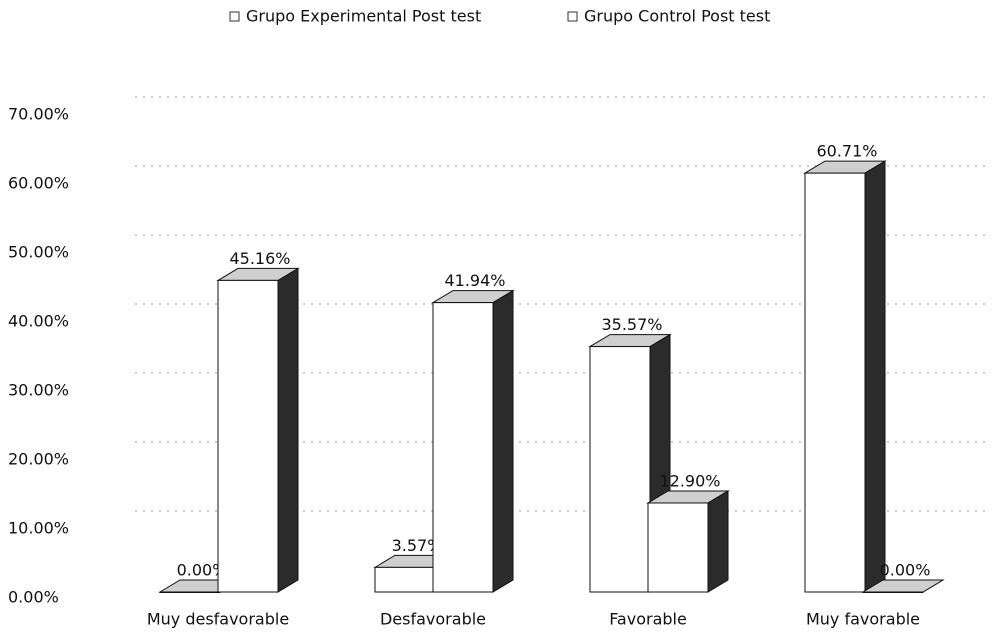 This screenshot has width=992, height=634. Describe the element at coordinates (363, 16) in the screenshot. I see `legend-label: Grupo Experimental Post test` at that location.